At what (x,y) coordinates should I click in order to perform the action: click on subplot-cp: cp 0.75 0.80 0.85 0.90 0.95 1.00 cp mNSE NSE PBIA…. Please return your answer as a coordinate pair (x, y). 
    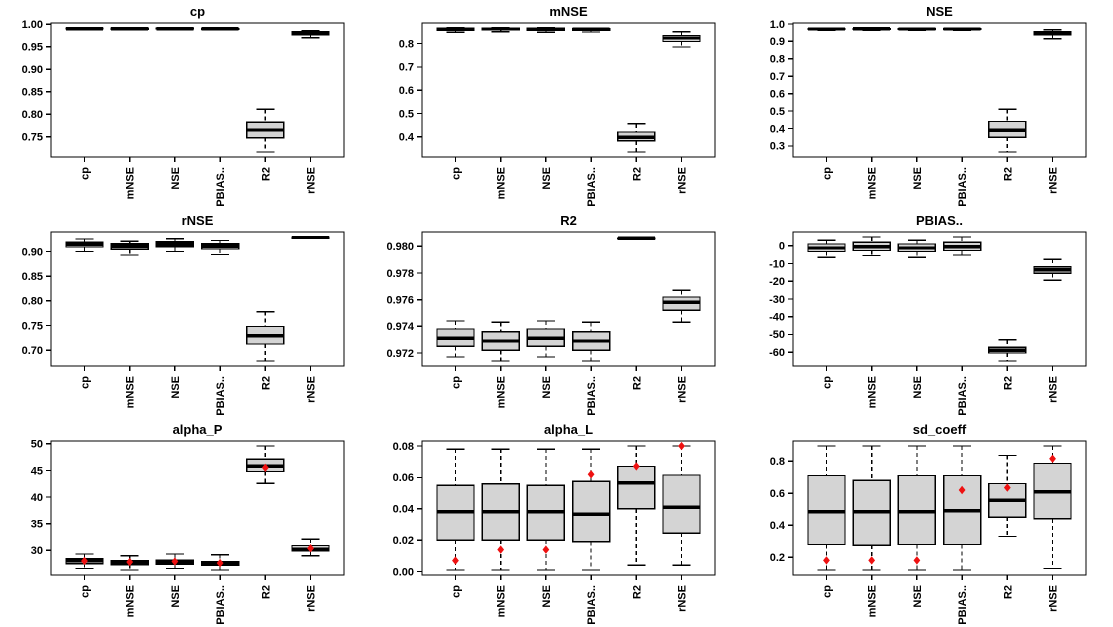
    Looking at the image, I should click on (183, 105).